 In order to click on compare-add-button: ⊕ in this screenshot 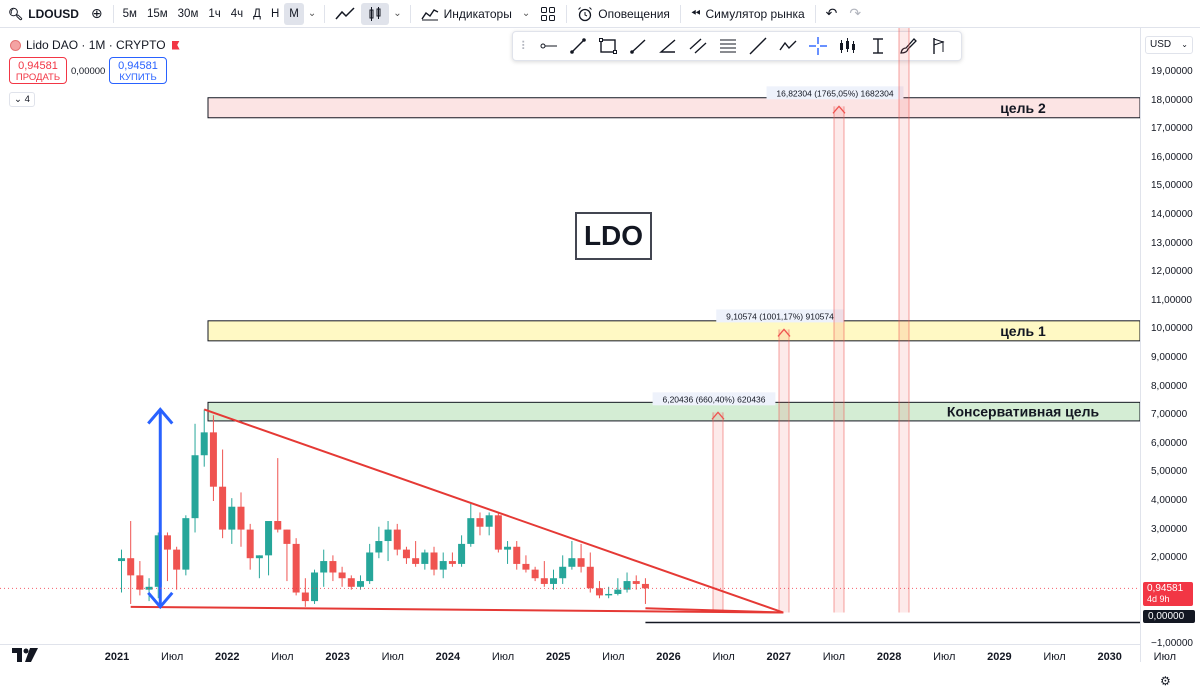, I will do `click(97, 14)`.